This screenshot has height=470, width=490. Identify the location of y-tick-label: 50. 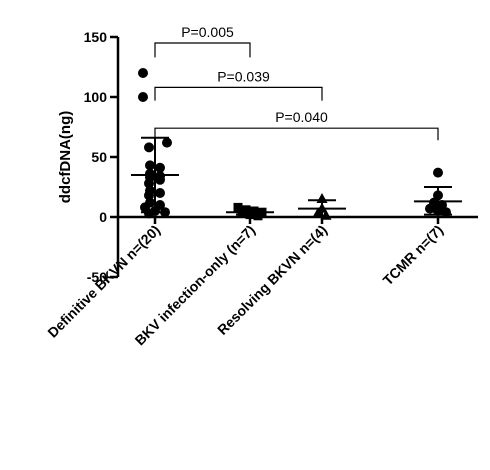
(99, 157).